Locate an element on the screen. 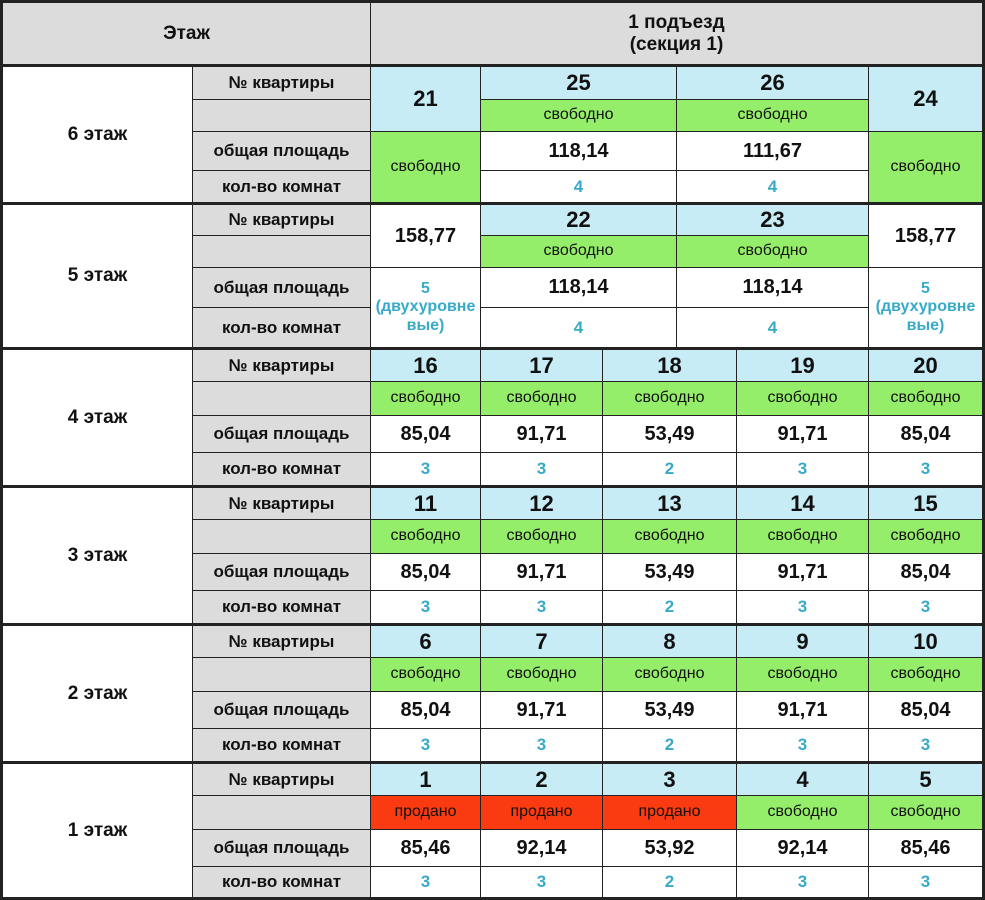 This screenshot has width=985, height=900. apartment-number-text: 10 is located at coordinates (925, 641).